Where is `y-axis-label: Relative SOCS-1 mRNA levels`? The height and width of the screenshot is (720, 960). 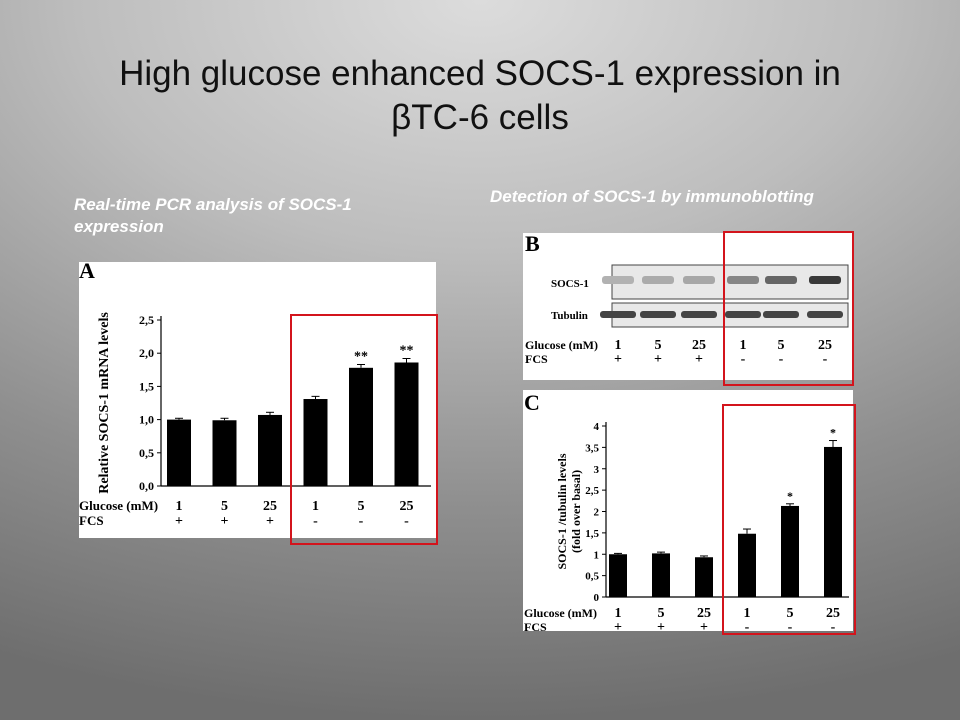 y-axis-label: Relative SOCS-1 mRNA levels is located at coordinates (104, 403).